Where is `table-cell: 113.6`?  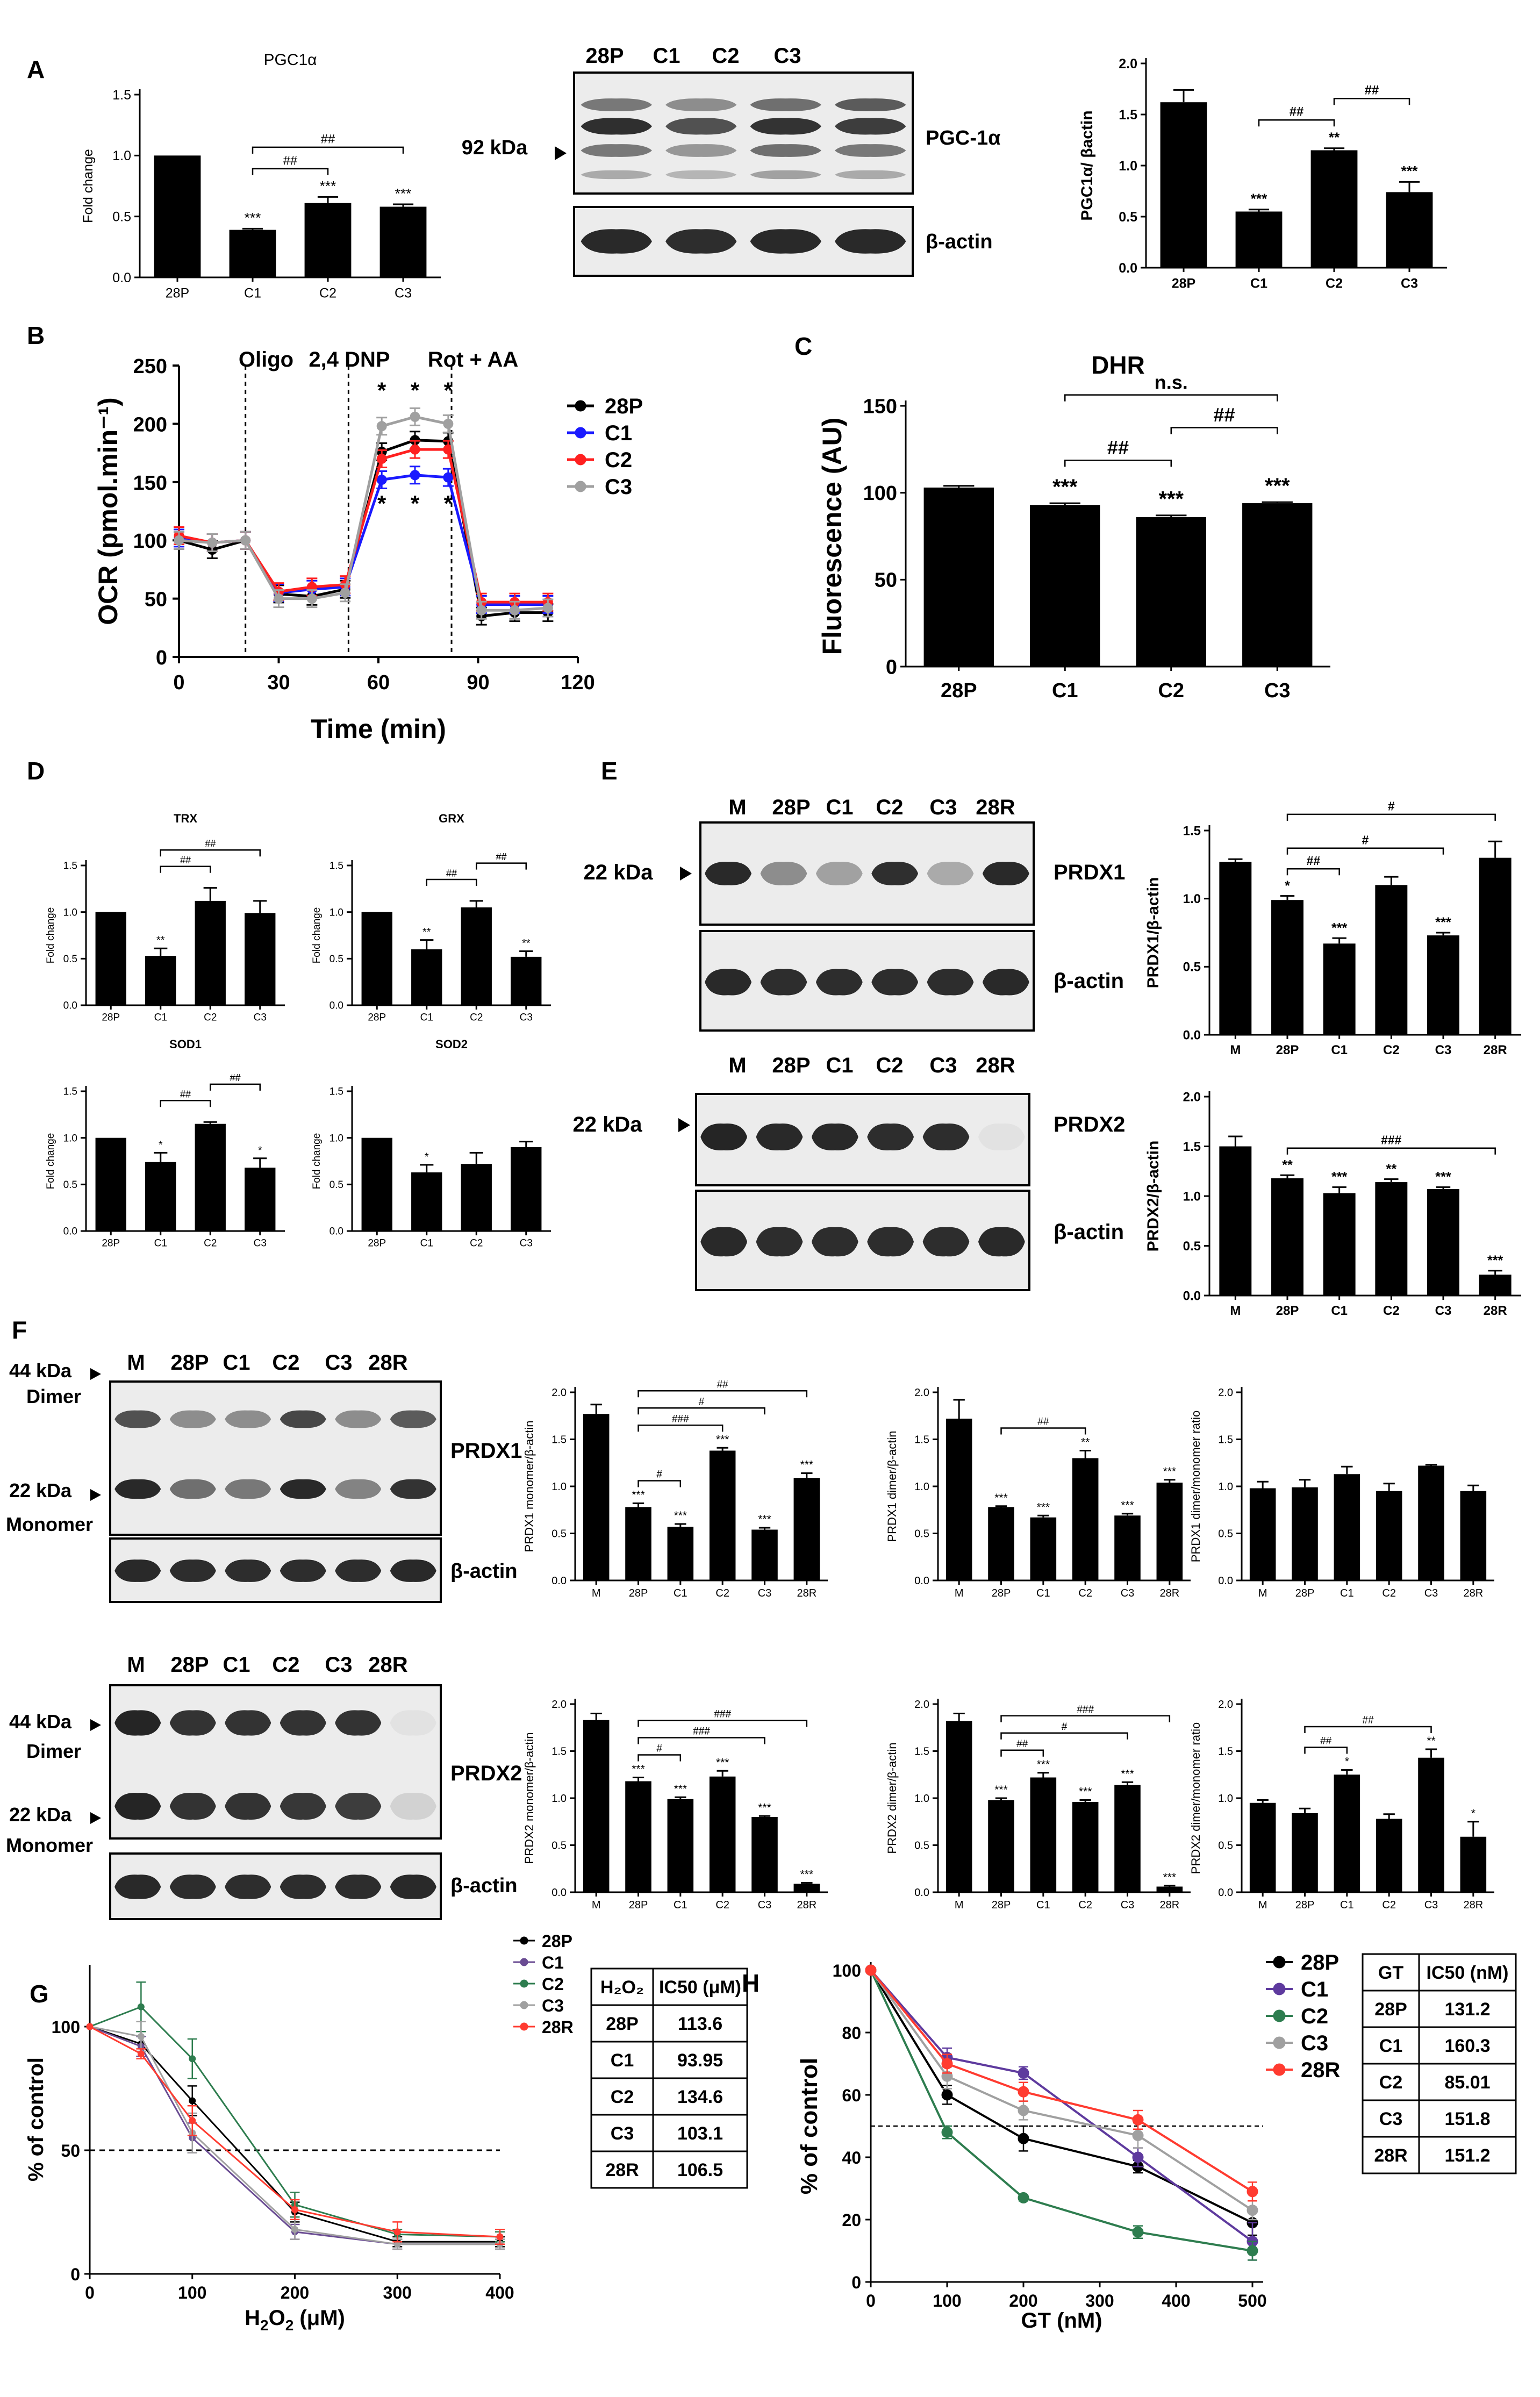 table-cell: 113.6 is located at coordinates (700, 2024).